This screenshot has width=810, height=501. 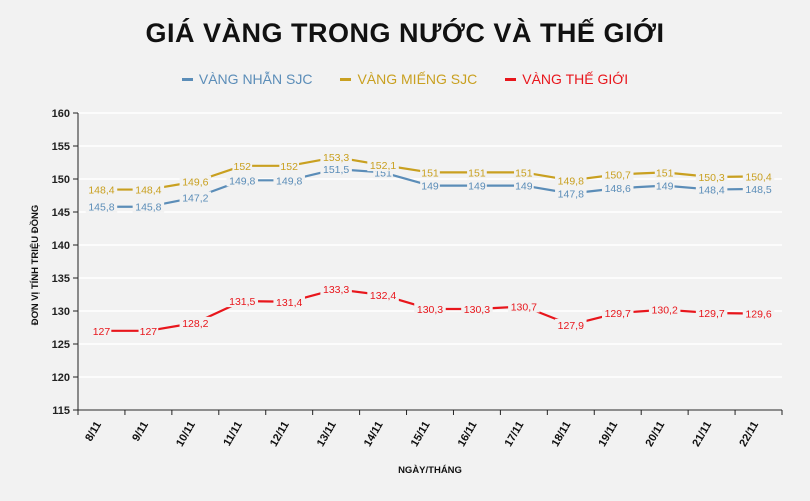 What do you see at coordinates (562, 434) in the screenshot?
I see `x-tick-label: 18/11` at bounding box center [562, 434].